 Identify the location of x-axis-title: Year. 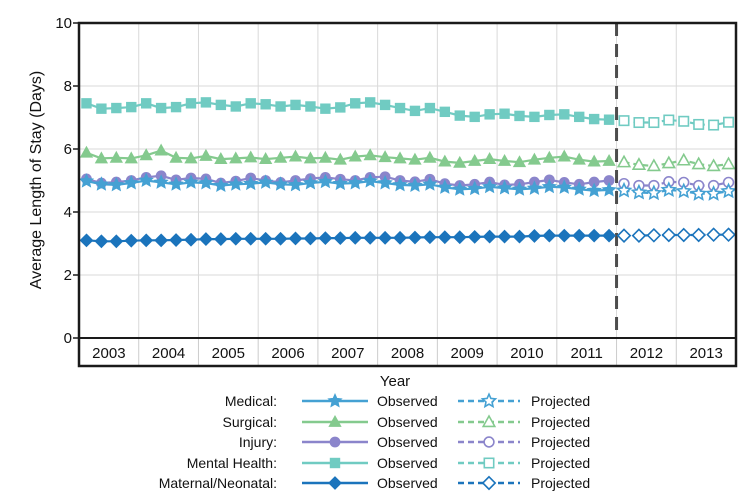
(395, 381).